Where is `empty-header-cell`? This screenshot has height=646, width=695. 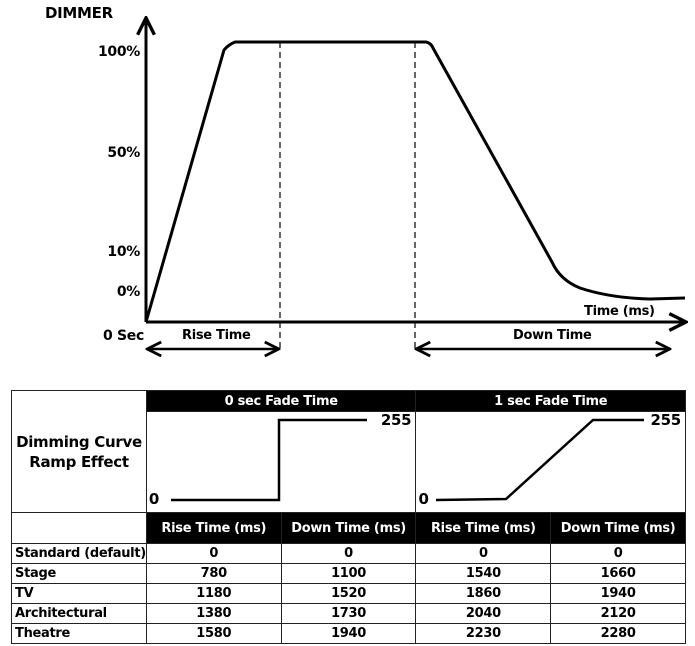
empty-header-cell is located at coordinates (79, 528).